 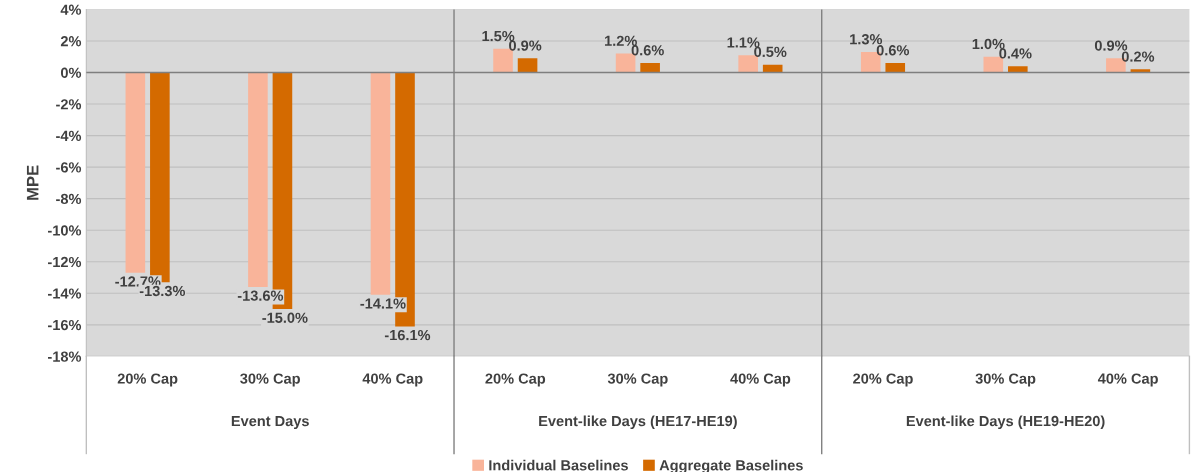 I want to click on y-tick-label: 4%, so click(x=71, y=9).